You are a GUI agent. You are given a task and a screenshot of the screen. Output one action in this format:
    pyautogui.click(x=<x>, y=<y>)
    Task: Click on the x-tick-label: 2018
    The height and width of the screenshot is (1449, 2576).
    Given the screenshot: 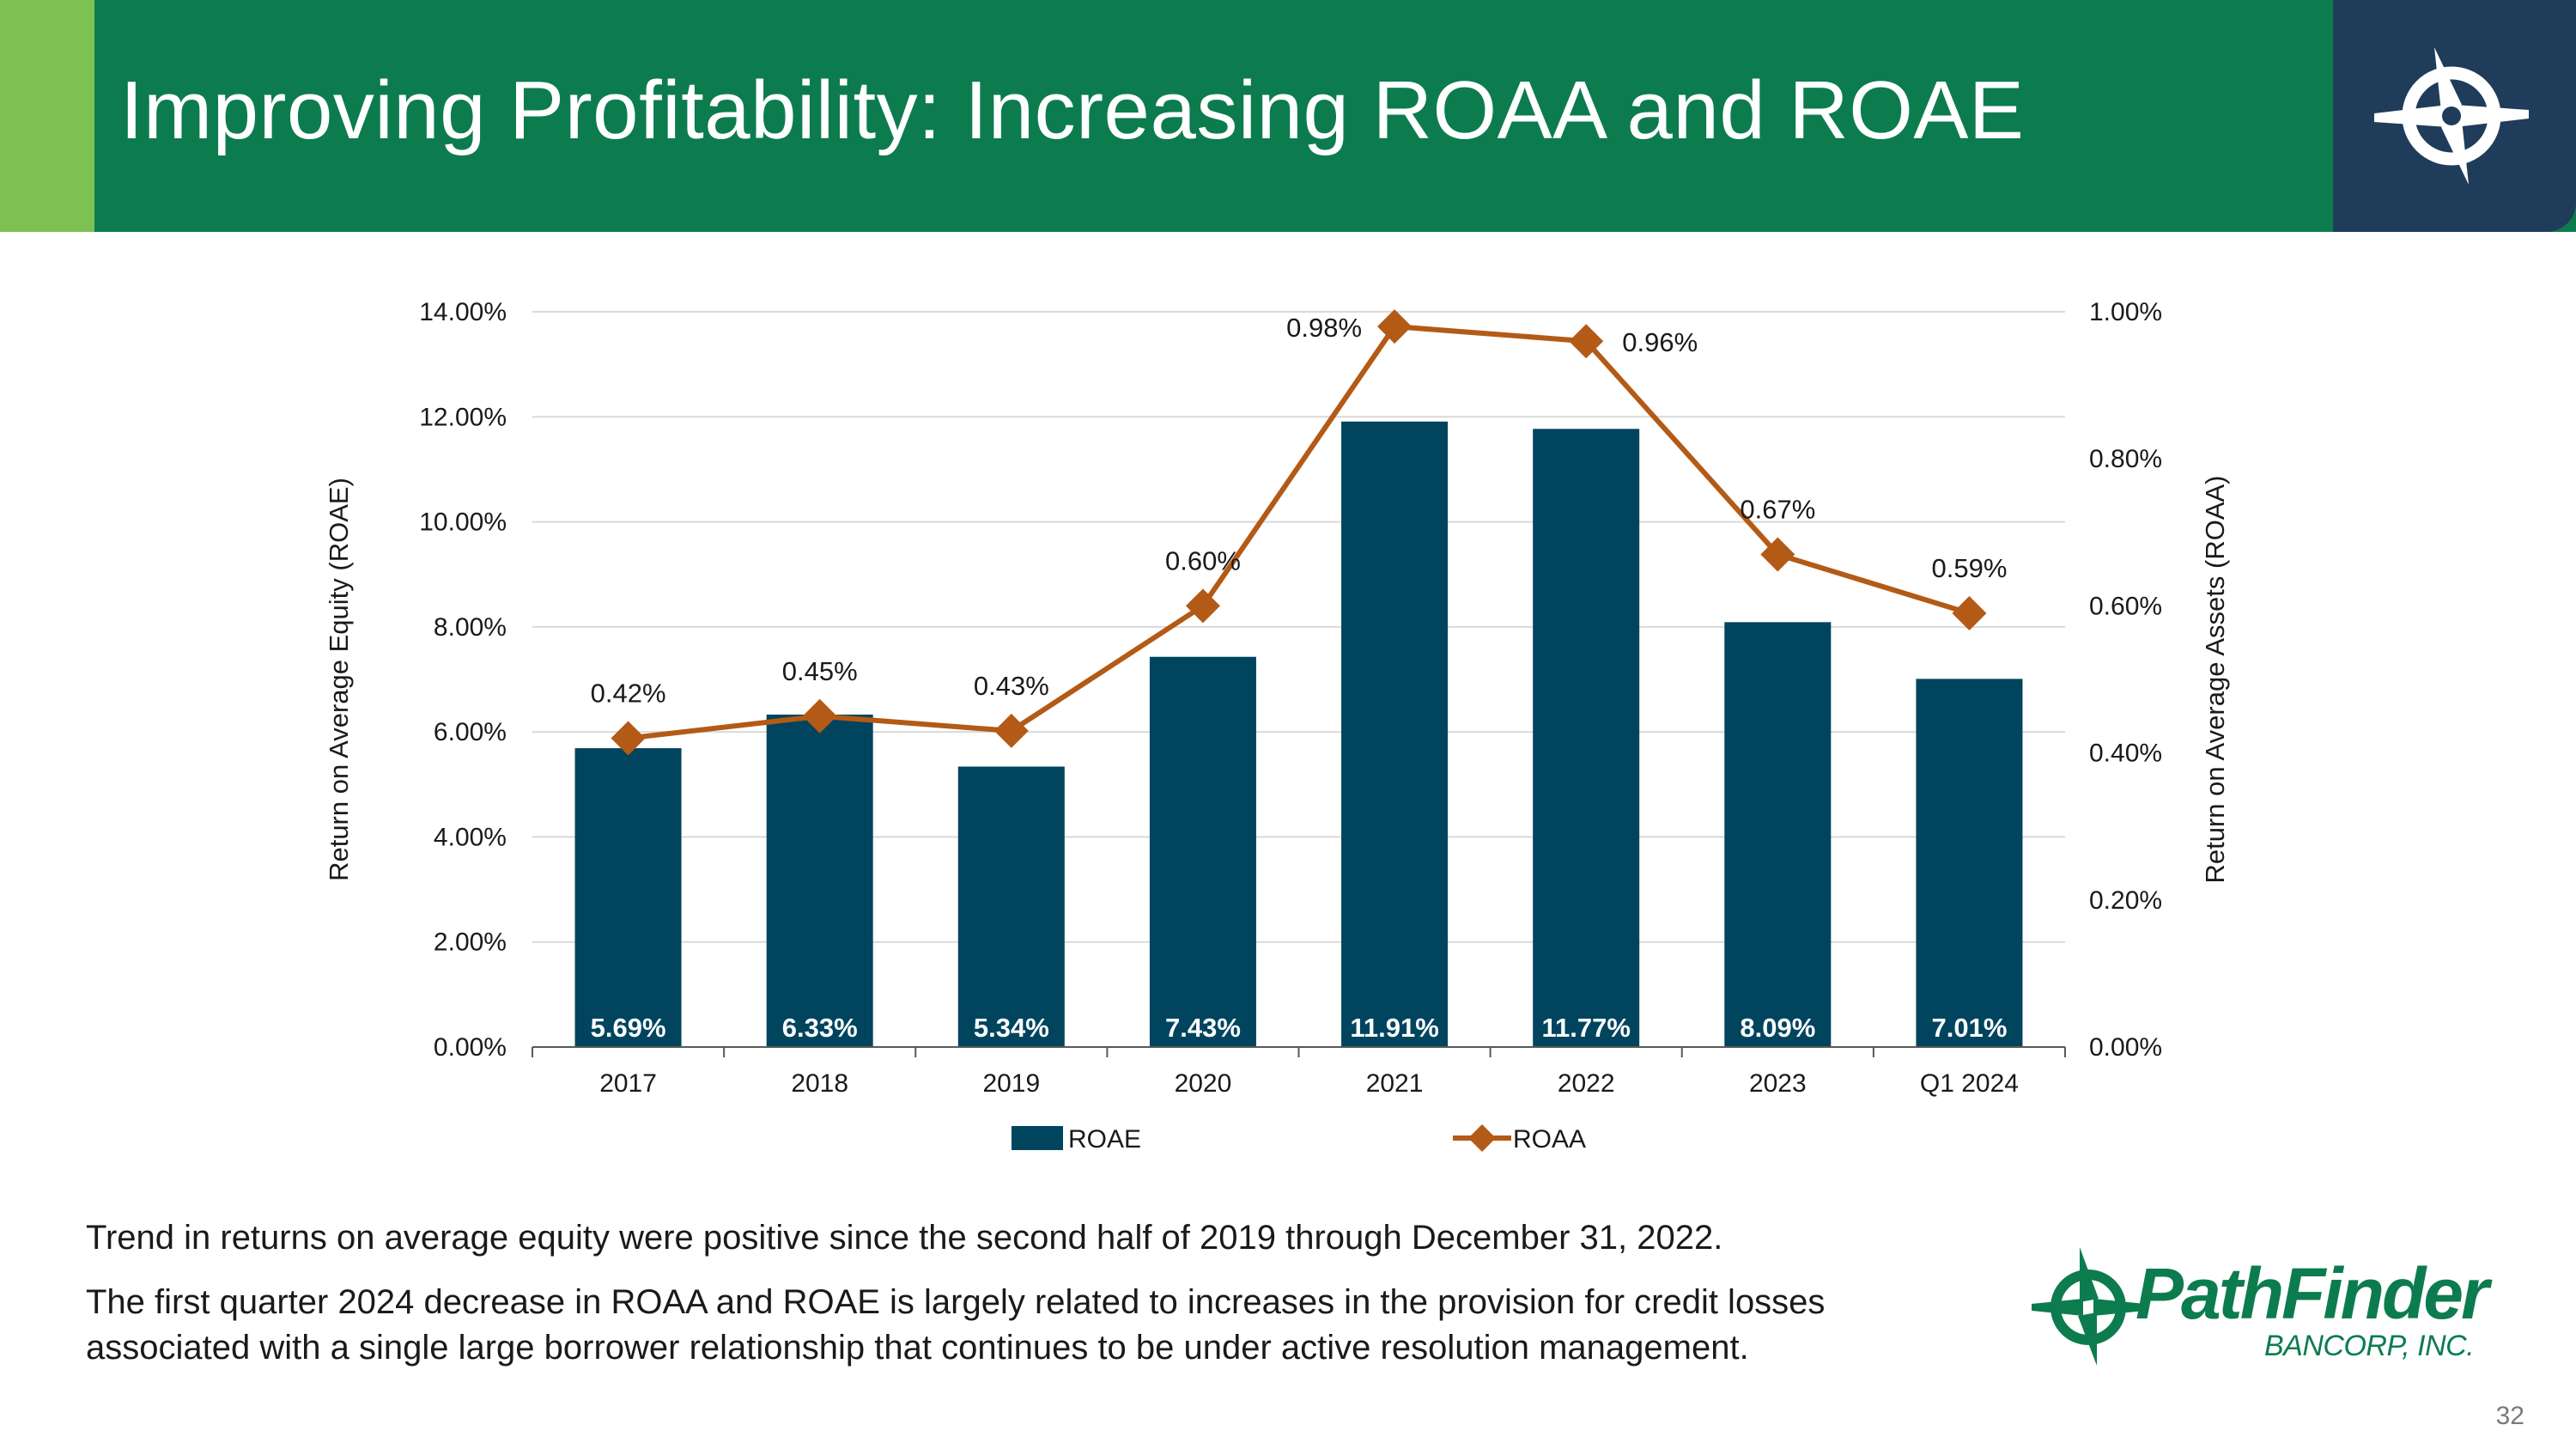 What is the action you would take?
    pyautogui.click(x=819, y=1083)
    